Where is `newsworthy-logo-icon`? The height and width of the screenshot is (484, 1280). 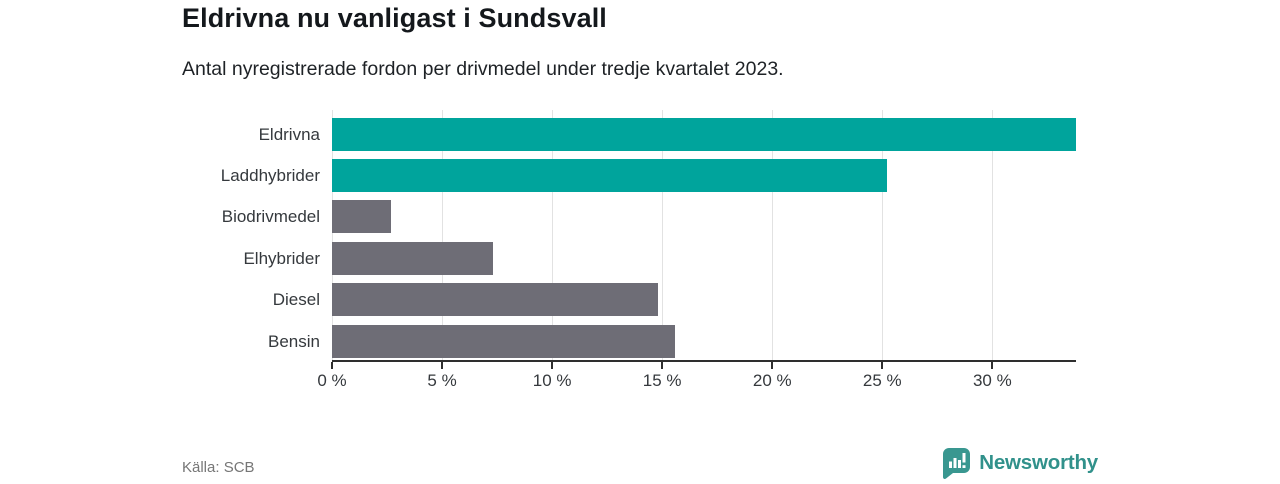 newsworthy-logo-icon is located at coordinates (956, 463).